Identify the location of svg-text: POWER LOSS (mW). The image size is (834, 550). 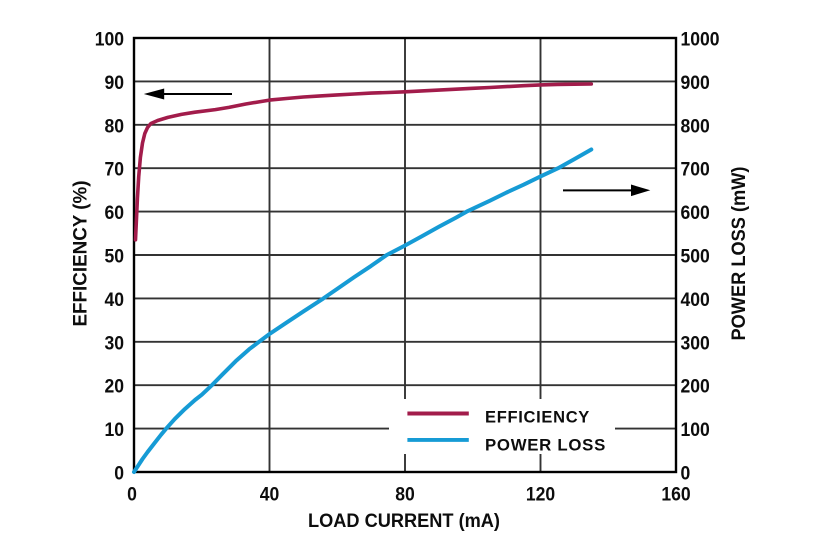
(739, 254).